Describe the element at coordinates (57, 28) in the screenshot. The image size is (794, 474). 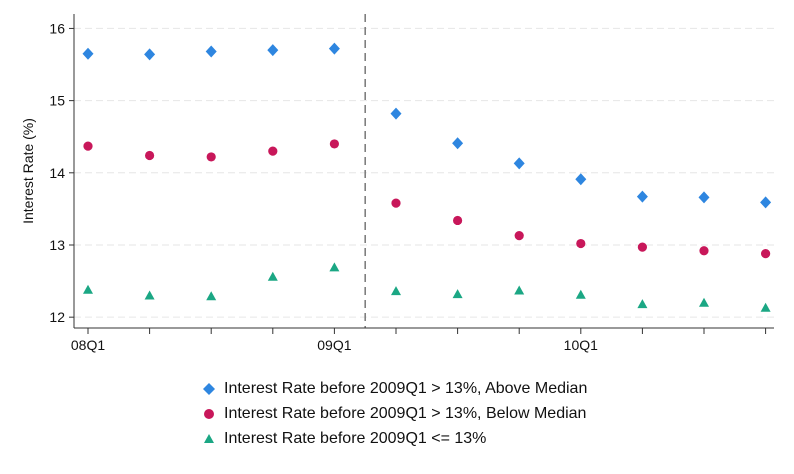
I see `y-tick-label: 16` at that location.